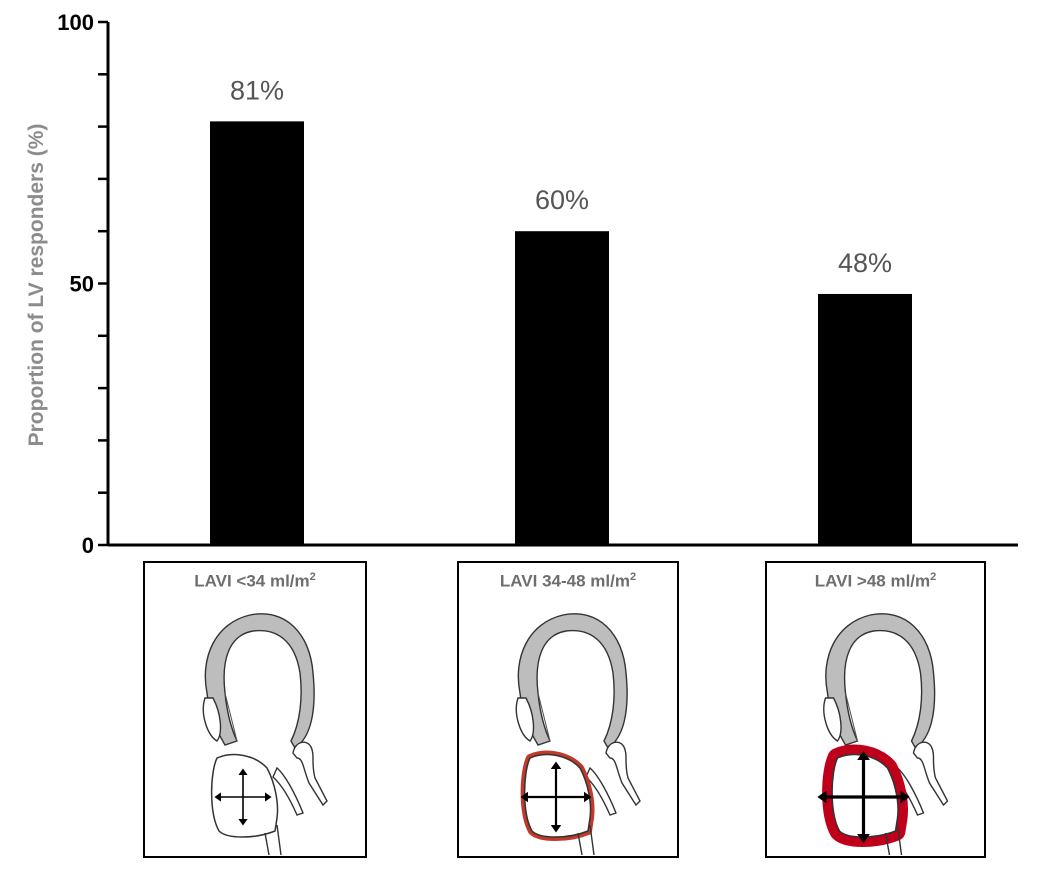 The width and height of the screenshot is (1048, 871). What do you see at coordinates (255, 581) in the screenshot?
I see `panel-title: LAVI <34 ml/m2` at bounding box center [255, 581].